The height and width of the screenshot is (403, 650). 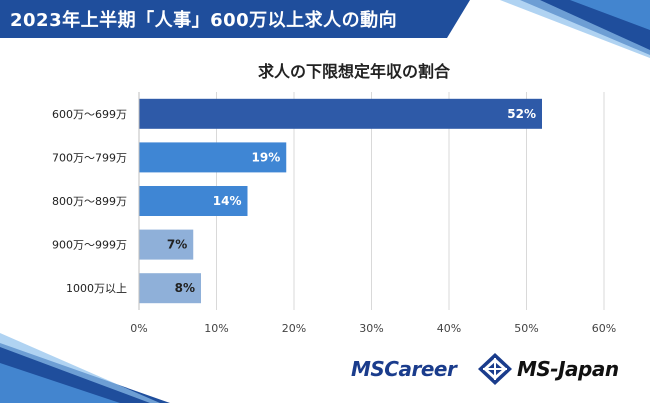 What do you see at coordinates (371, 328) in the screenshot?
I see `x-tick-label: 30%` at bounding box center [371, 328].